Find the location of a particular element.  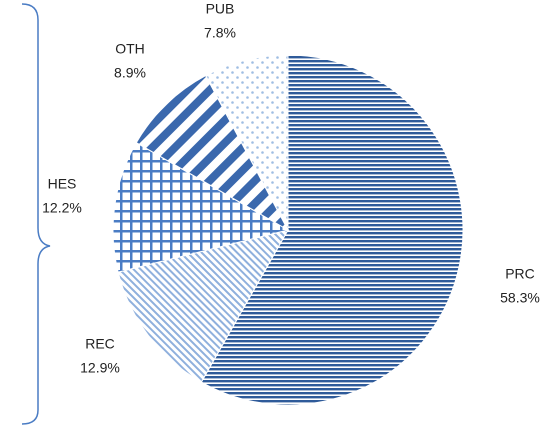

slice-value-label: 7.8% is located at coordinates (220, 33).